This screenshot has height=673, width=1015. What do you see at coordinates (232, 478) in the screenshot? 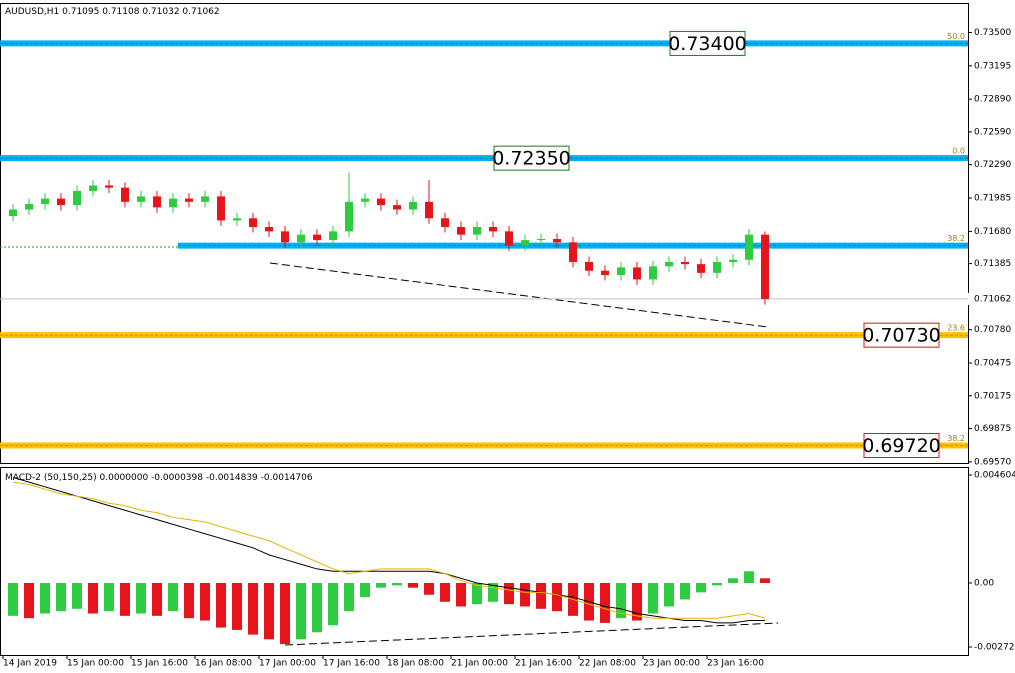
I see `macd-value: -0.0014839` at bounding box center [232, 478].